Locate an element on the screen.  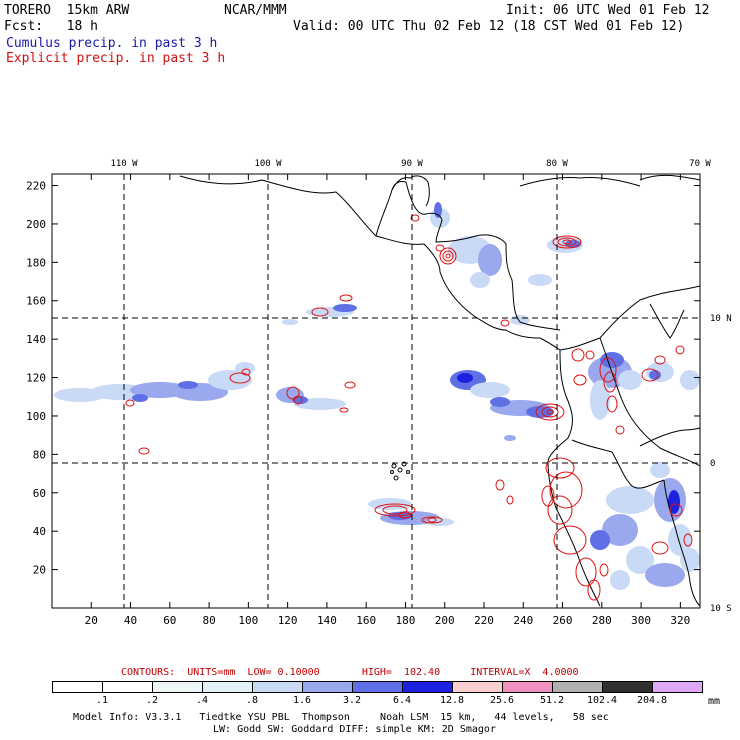
colorbar-label: 3.2 is located at coordinates (352, 700).